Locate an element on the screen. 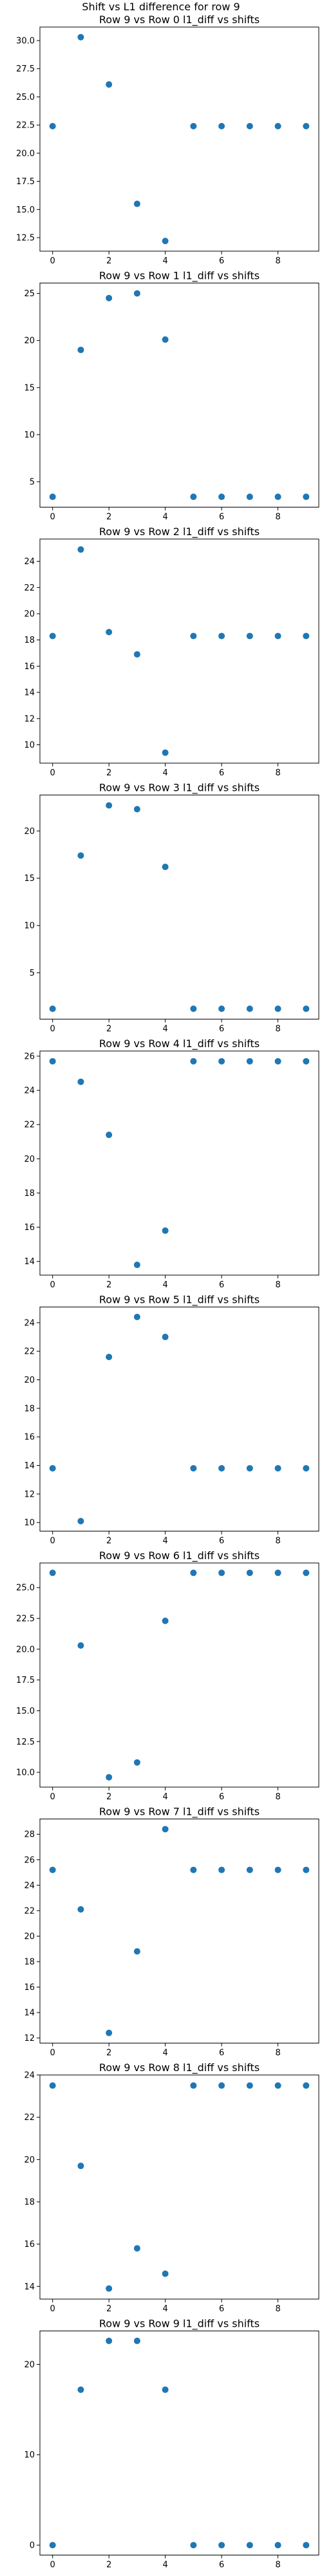  y-tick-label: 10.0 is located at coordinates (26, 1773).